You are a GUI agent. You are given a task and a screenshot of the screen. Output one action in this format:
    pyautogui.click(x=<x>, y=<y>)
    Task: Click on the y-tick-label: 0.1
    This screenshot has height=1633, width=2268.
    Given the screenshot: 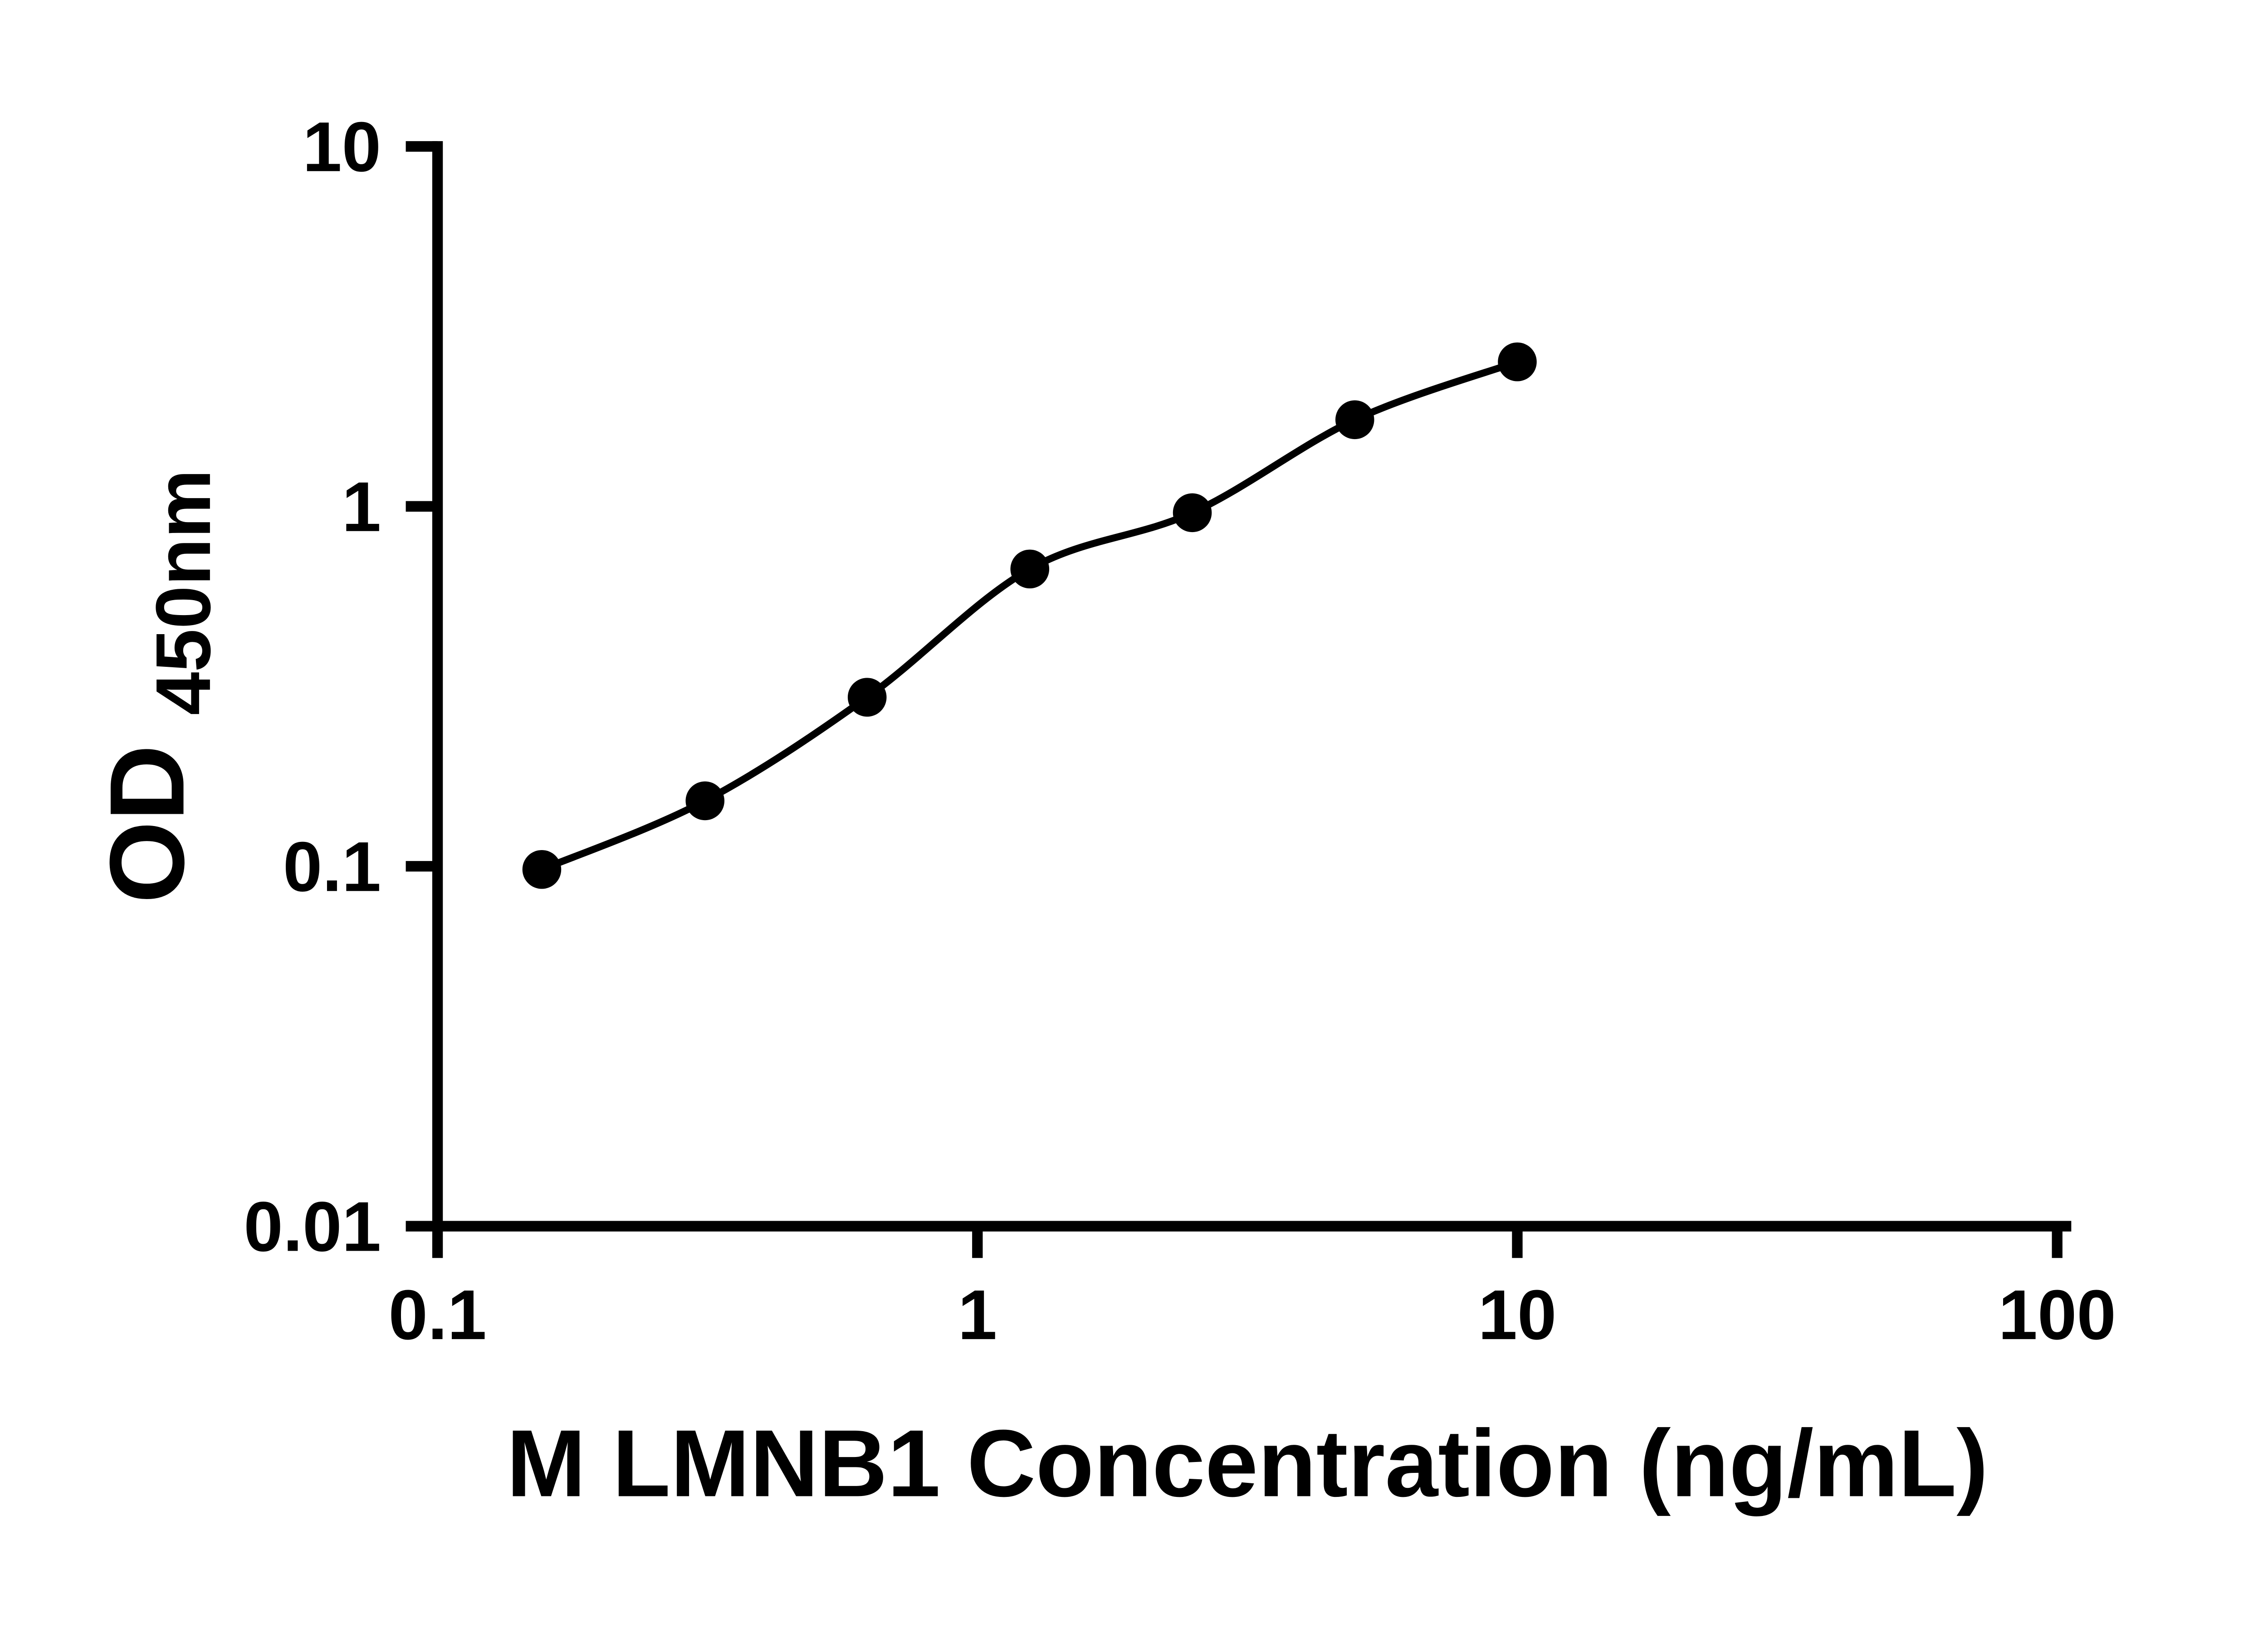 What is the action you would take?
    pyautogui.click(x=332, y=866)
    